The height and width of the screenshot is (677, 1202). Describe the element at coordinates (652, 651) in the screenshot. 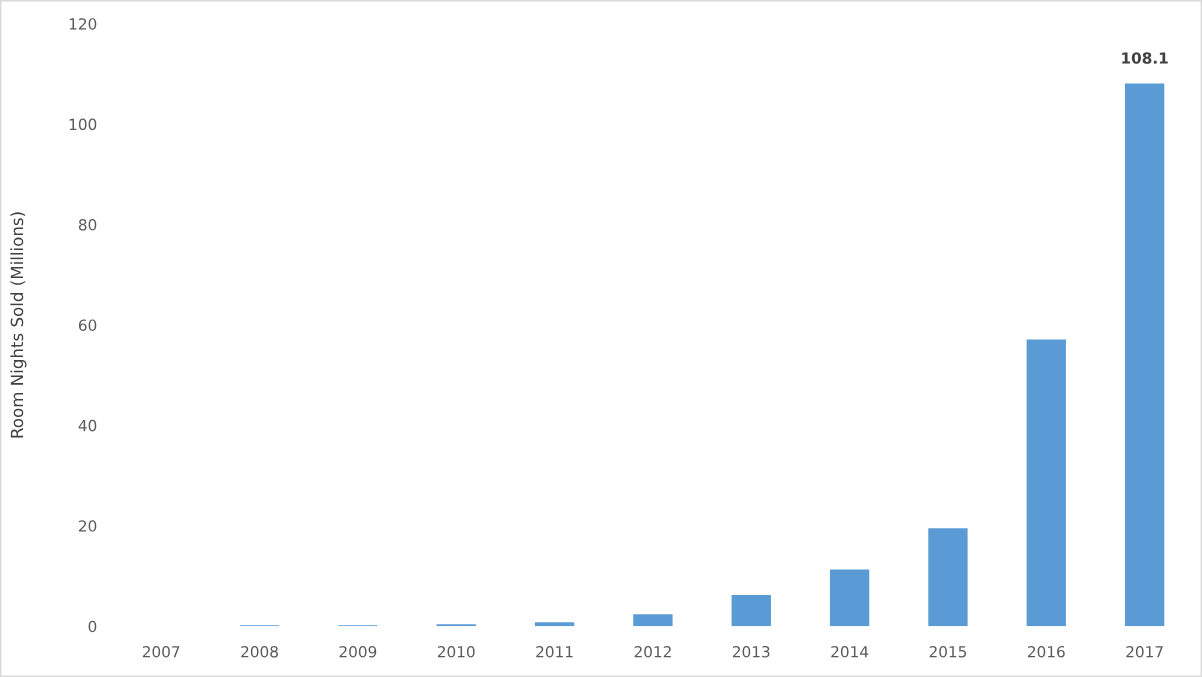

I see `x-tick-label: 2012` at that location.